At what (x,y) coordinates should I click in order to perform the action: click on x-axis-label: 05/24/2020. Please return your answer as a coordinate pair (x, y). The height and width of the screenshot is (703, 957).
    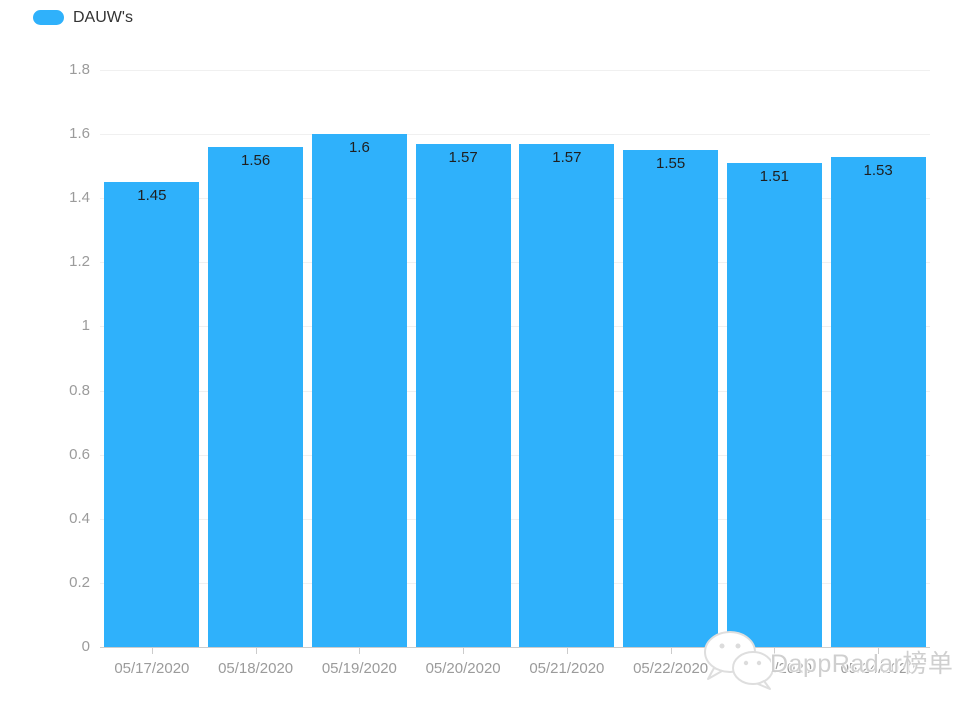
    Looking at the image, I should click on (878, 668).